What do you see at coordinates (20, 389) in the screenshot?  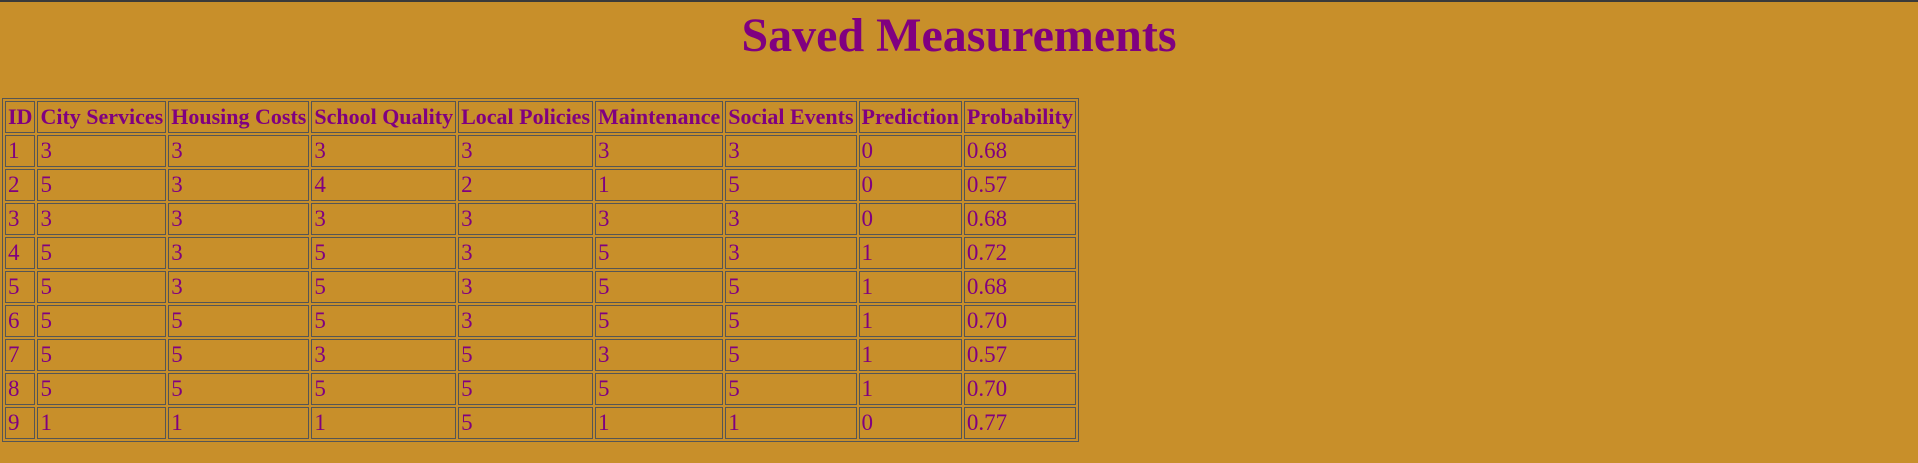 I see `table-cell: 8` at bounding box center [20, 389].